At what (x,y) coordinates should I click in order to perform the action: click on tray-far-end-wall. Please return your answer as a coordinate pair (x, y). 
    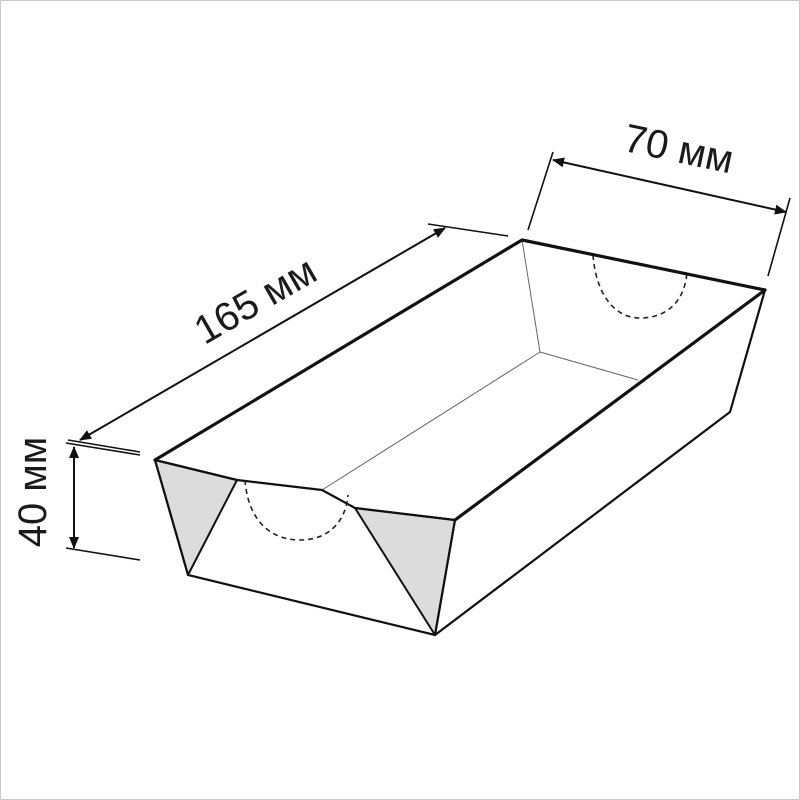
    Looking at the image, I should click on (643, 310).